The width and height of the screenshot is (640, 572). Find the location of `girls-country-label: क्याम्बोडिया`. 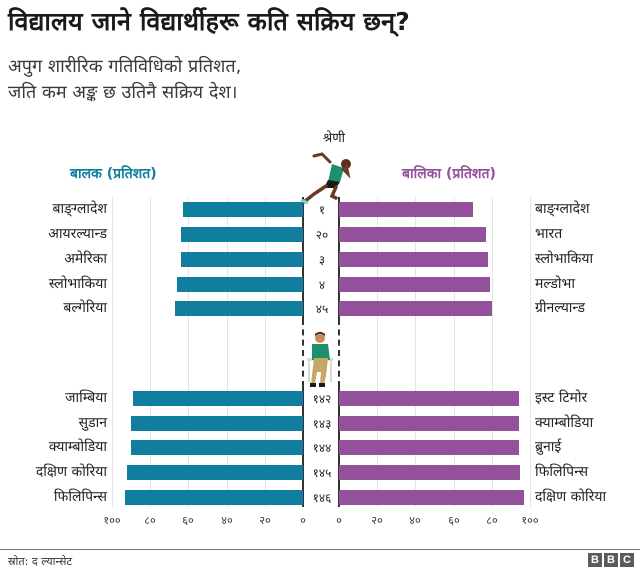

girls-country-label: क्याम्बोडिया is located at coordinates (564, 423).